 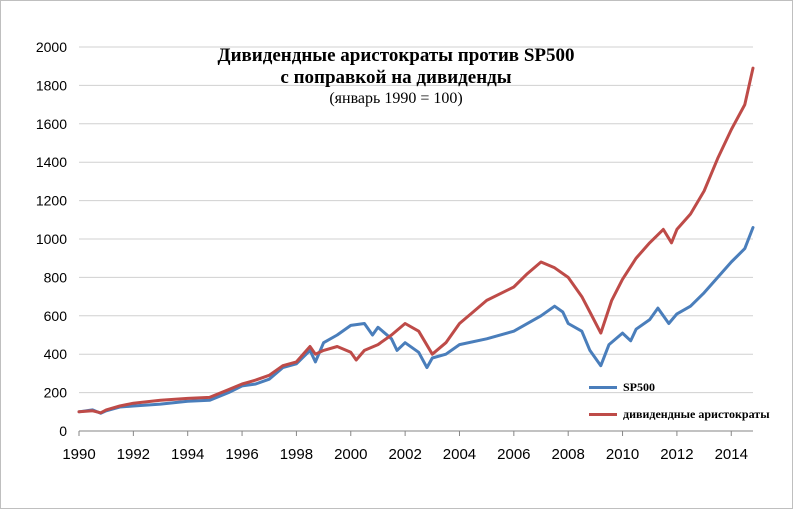 I want to click on x-tick-label: 1990, so click(x=78, y=454).